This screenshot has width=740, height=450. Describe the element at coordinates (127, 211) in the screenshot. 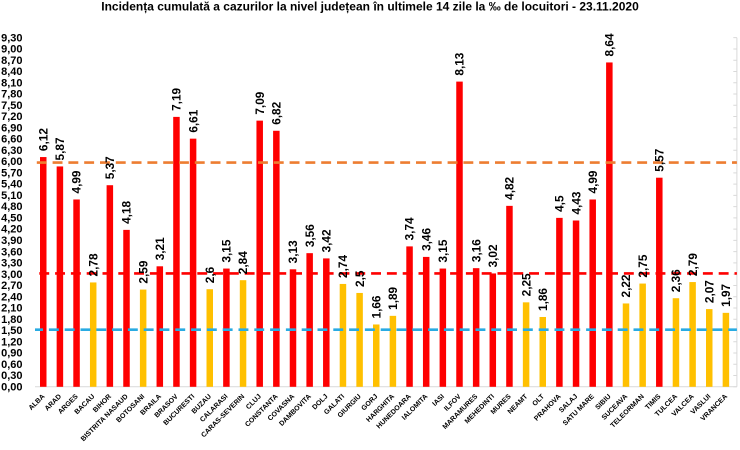

I see `svg-text: 4,18` at that location.